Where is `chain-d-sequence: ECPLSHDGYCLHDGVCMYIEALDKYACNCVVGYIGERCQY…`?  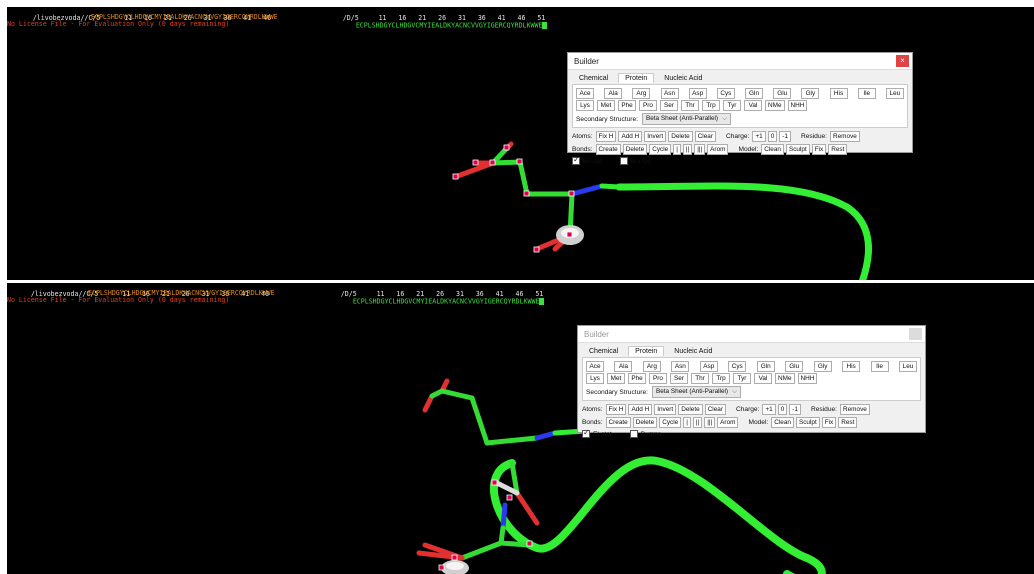
chain-d-sequence: ECPLSHDGYCLHDGVCMYIEALDKYACNCVVGYIGERCQY… is located at coordinates (449, 25).